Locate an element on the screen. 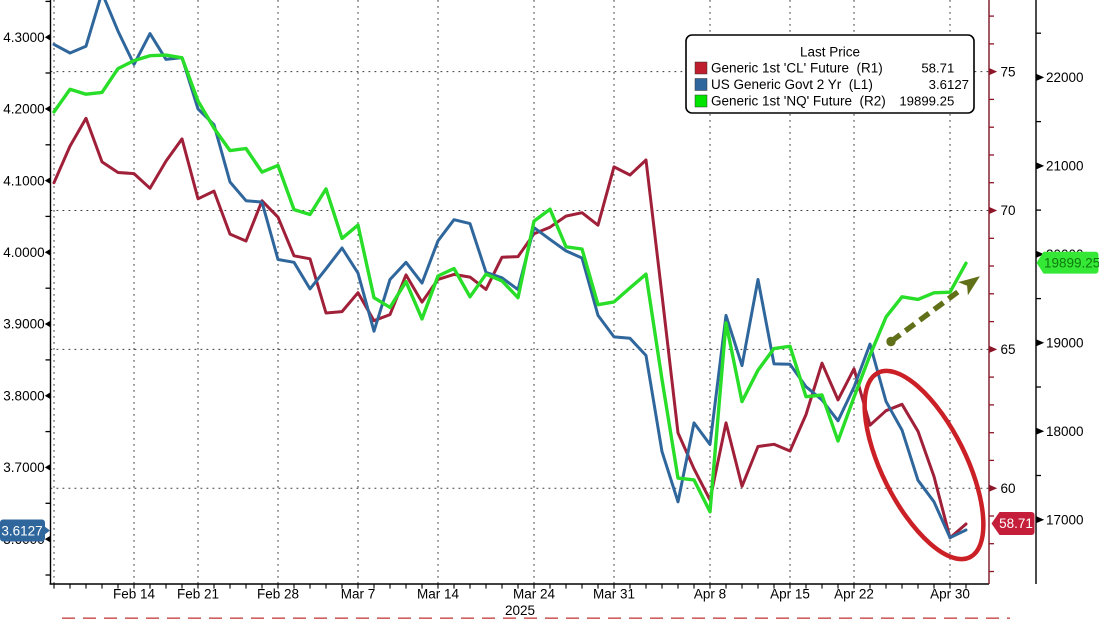  svg-text: Mar 7 is located at coordinates (358, 594).